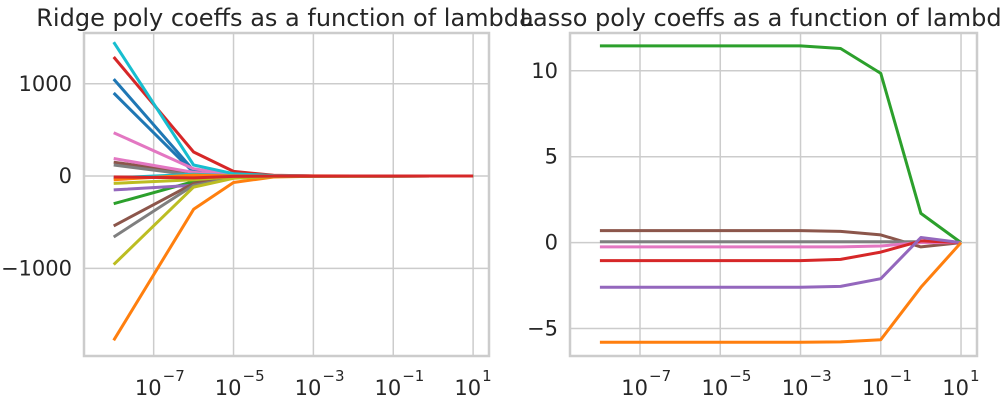  I want to click on lasso-x-tick-exponent: 1, so click(975, 376).